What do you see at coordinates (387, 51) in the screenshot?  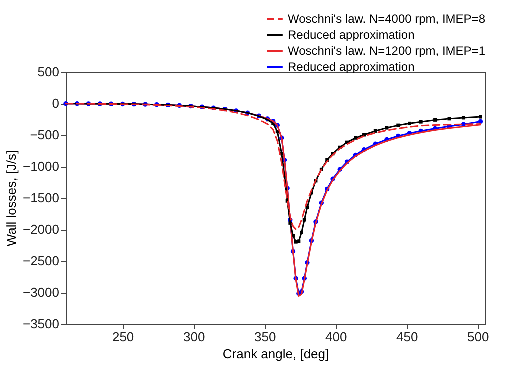 I see `legend-label: Woschni's law. N=1200 rpm, IMEP=1` at bounding box center [387, 51].